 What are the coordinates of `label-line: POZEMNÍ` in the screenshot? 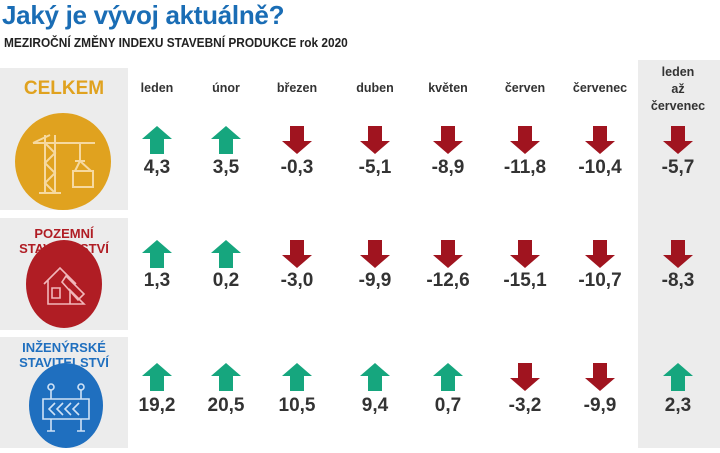 It's located at (64, 233).